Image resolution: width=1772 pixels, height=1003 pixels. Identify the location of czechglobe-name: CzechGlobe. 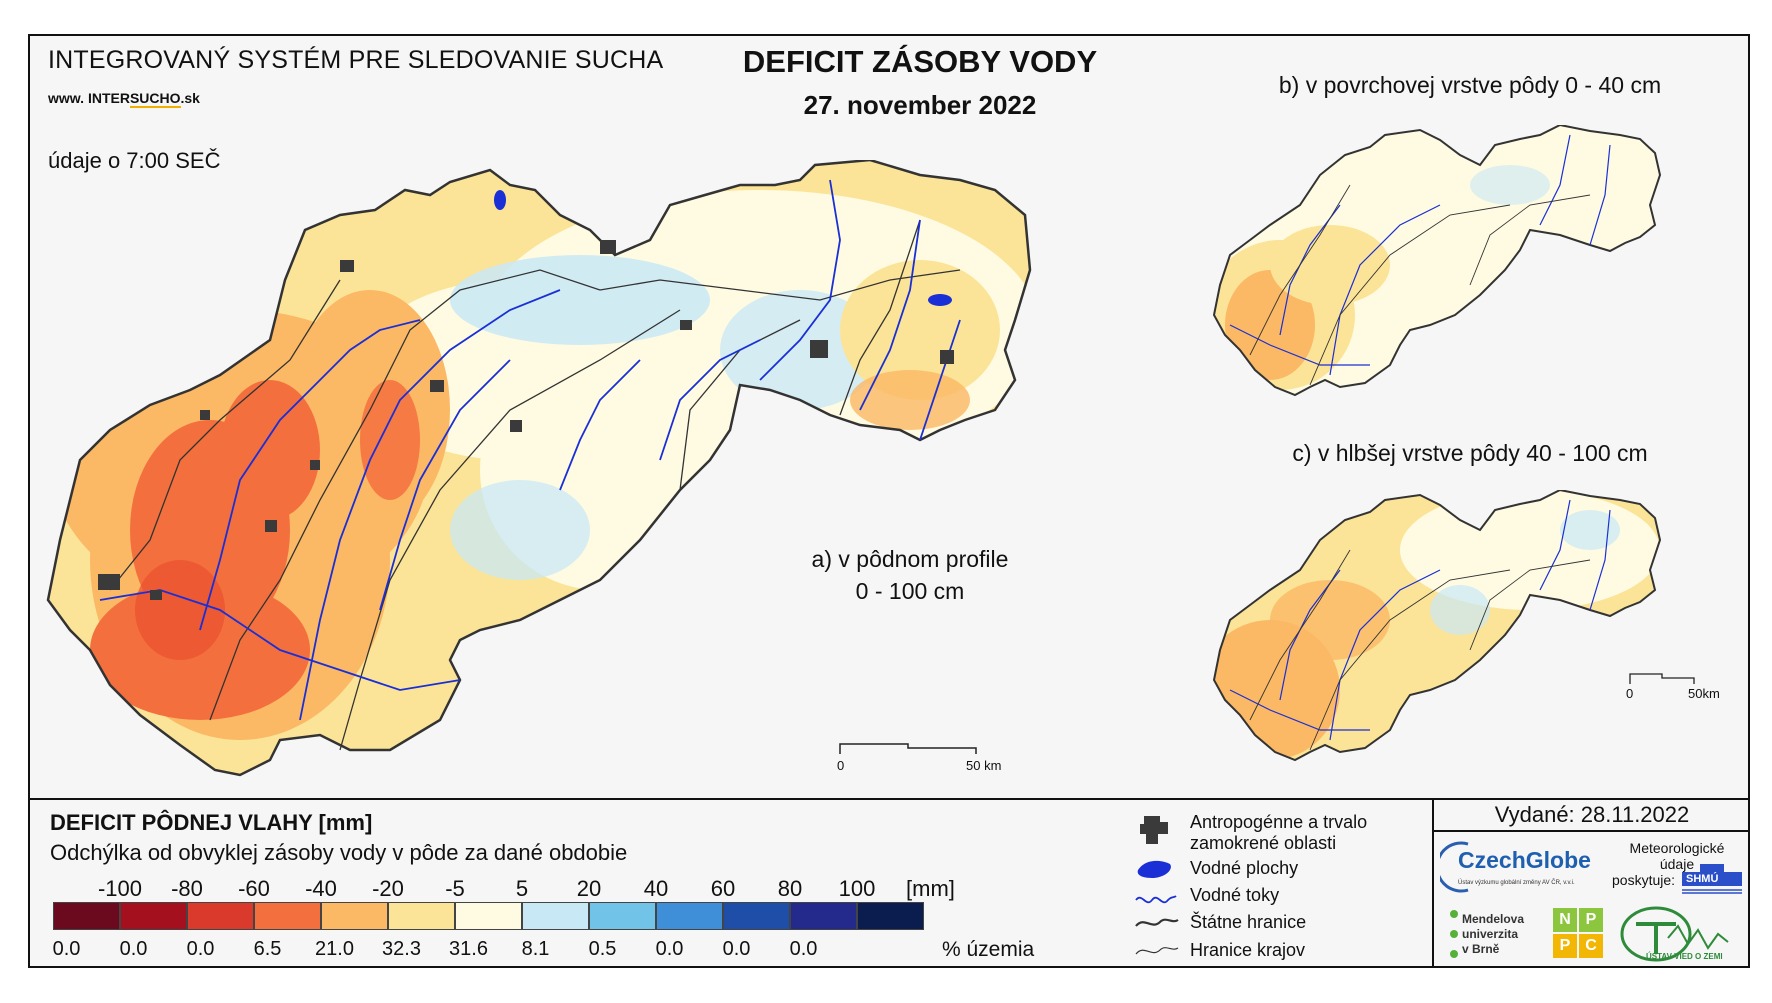
(1524, 860).